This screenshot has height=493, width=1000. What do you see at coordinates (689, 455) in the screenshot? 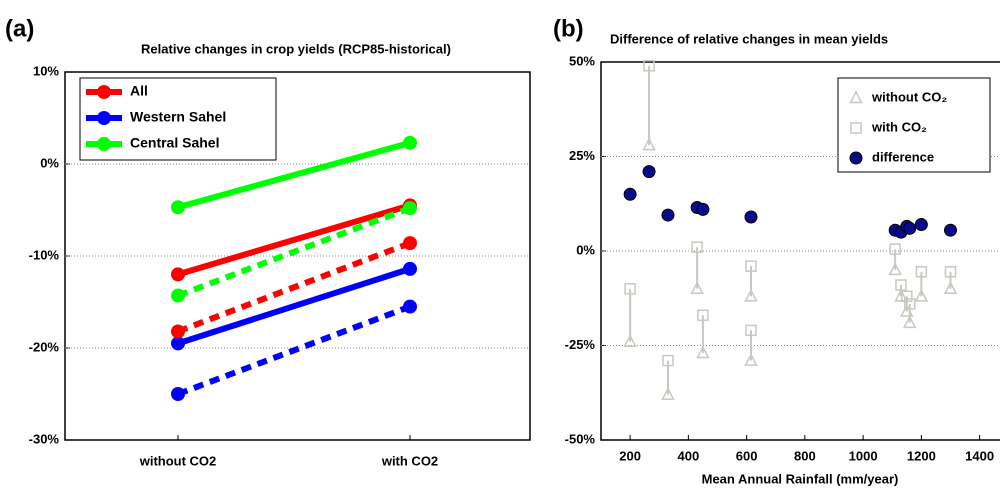
I see `x-tick-label: 400` at bounding box center [689, 455].